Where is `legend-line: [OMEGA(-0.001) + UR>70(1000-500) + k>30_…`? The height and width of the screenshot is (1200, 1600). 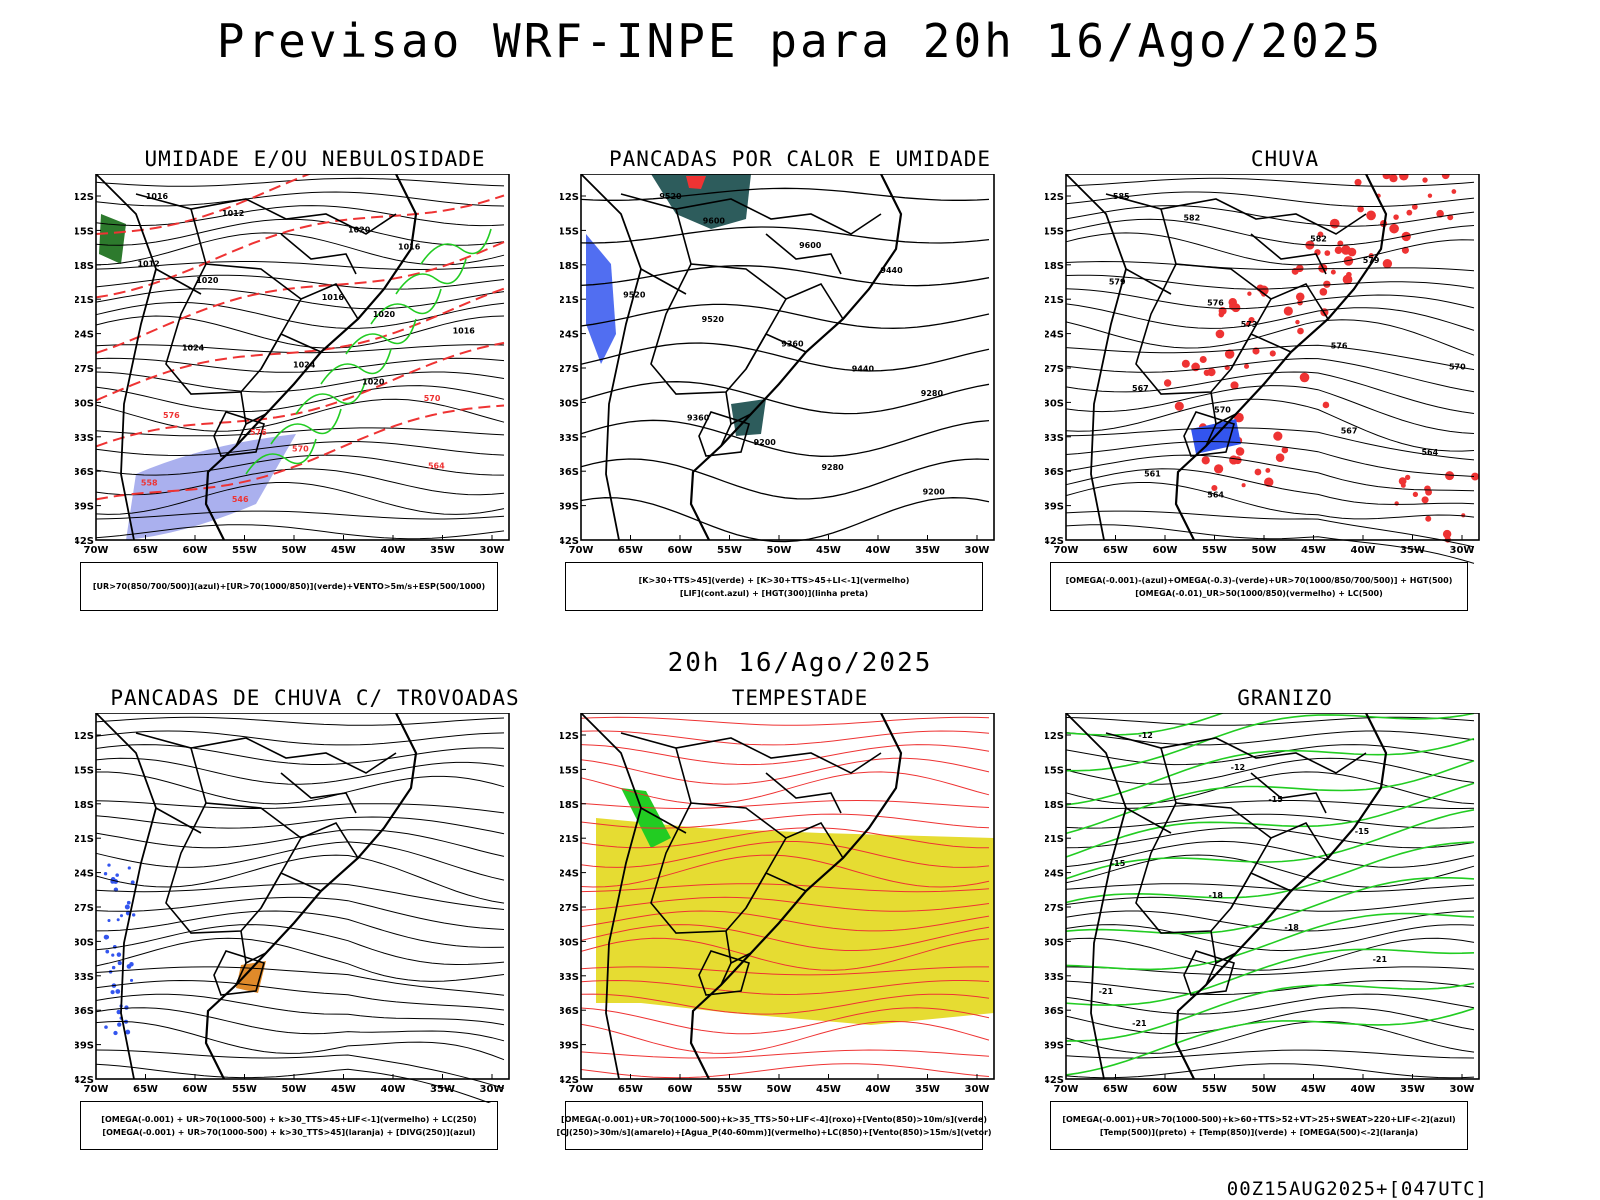 legend-line: [OMEGA(-0.001) + UR>70(1000-500) + k>30_… is located at coordinates (289, 1119).